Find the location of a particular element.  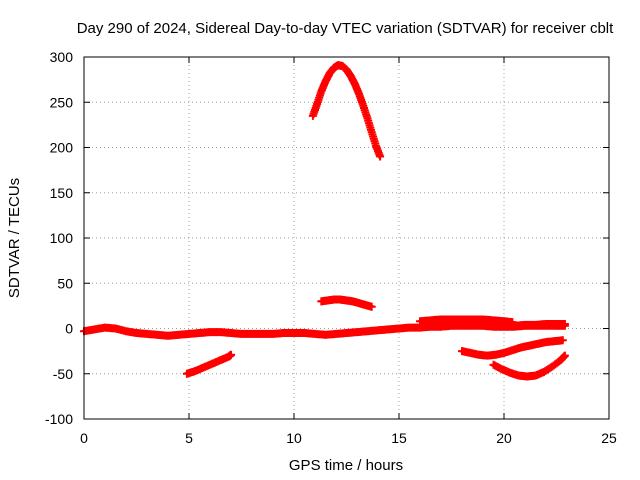

y-axis-label: SDTVAR / TECUs is located at coordinates (14, 238).